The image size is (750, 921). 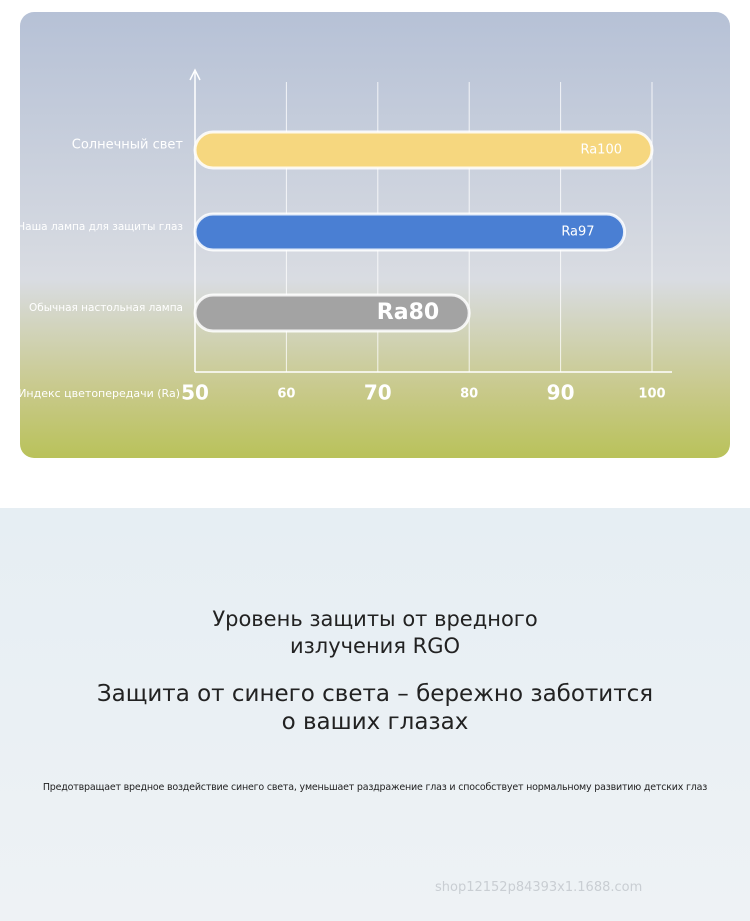 I want to click on x-tick-label: 90, so click(x=561, y=393).